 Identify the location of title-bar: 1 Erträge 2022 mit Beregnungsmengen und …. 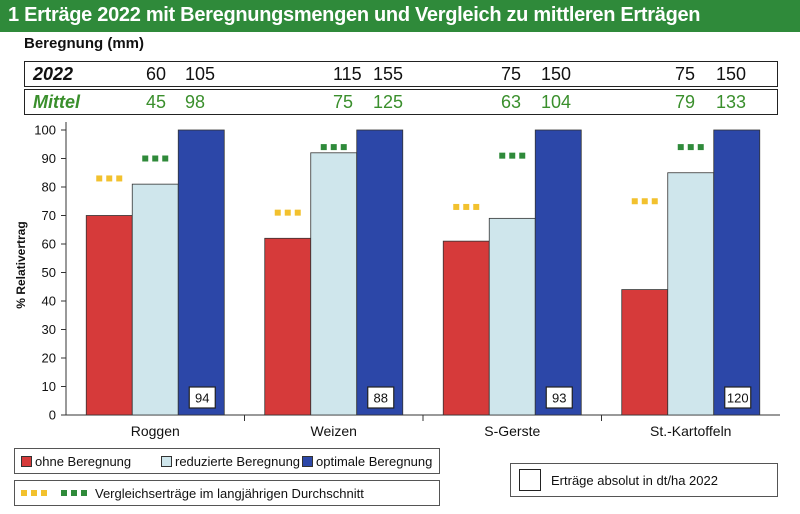
(400, 16).